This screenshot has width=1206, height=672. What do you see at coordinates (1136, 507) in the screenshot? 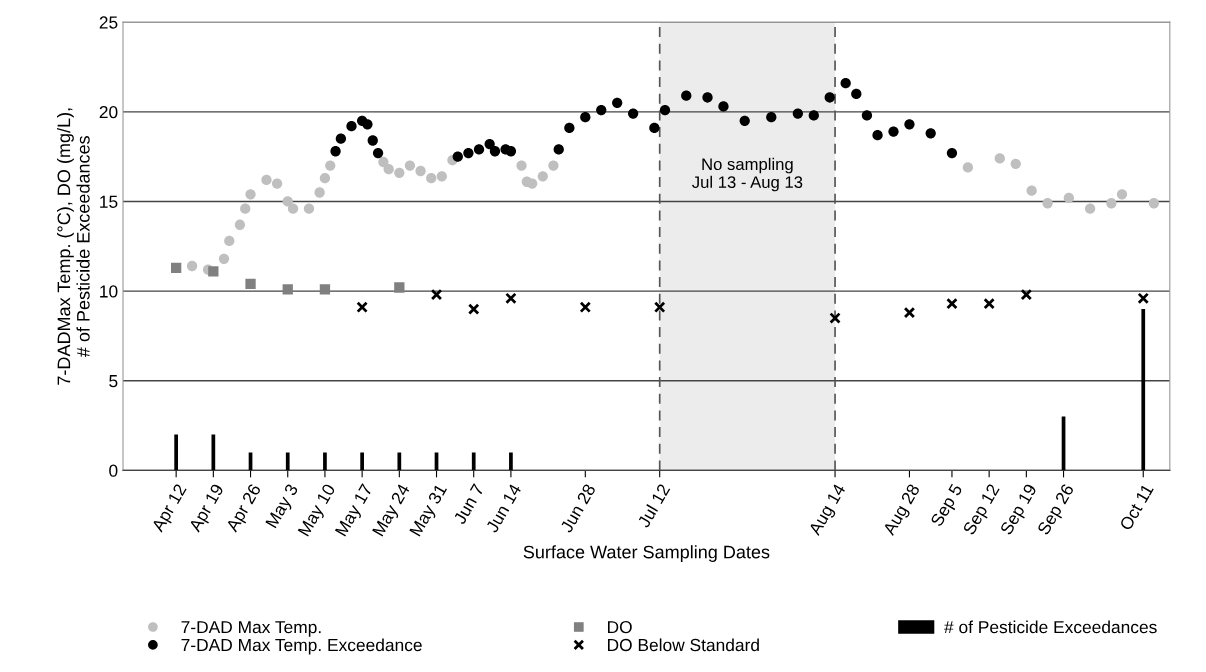
I see `x-tick-label: Oct 11` at bounding box center [1136, 507].